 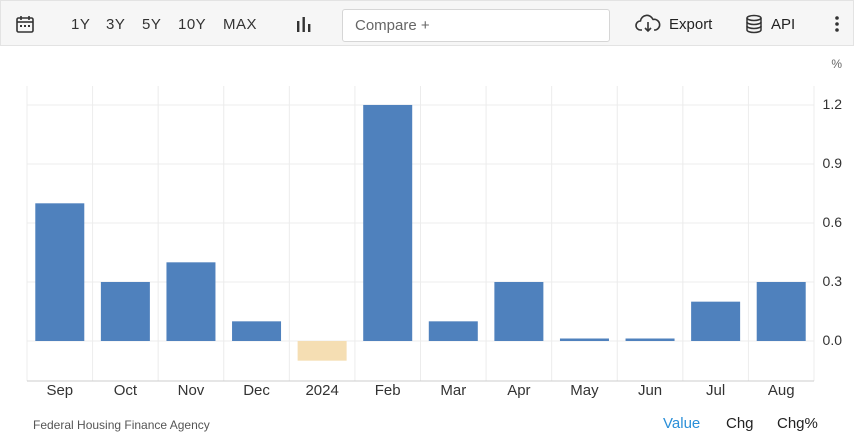 I want to click on calendar-button, so click(x=25, y=24).